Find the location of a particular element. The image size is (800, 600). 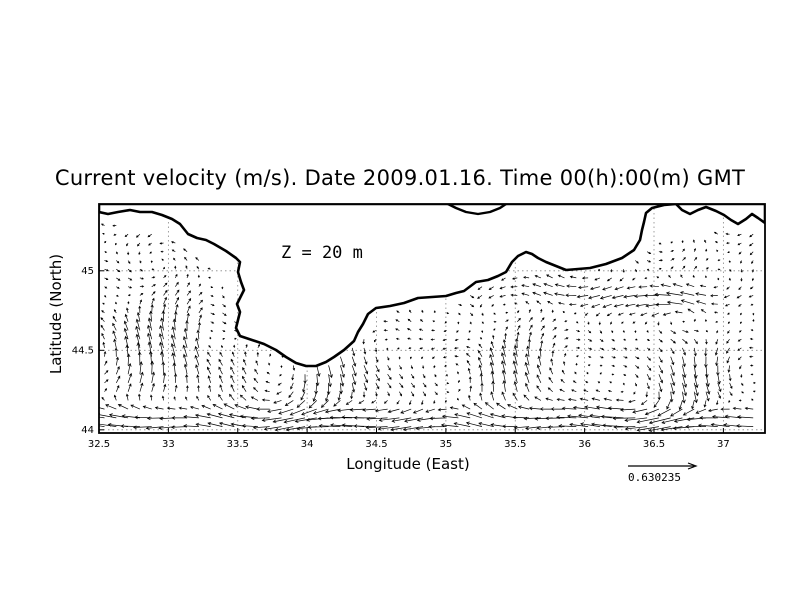

depth-label: Z = 20 m is located at coordinates (322, 253).